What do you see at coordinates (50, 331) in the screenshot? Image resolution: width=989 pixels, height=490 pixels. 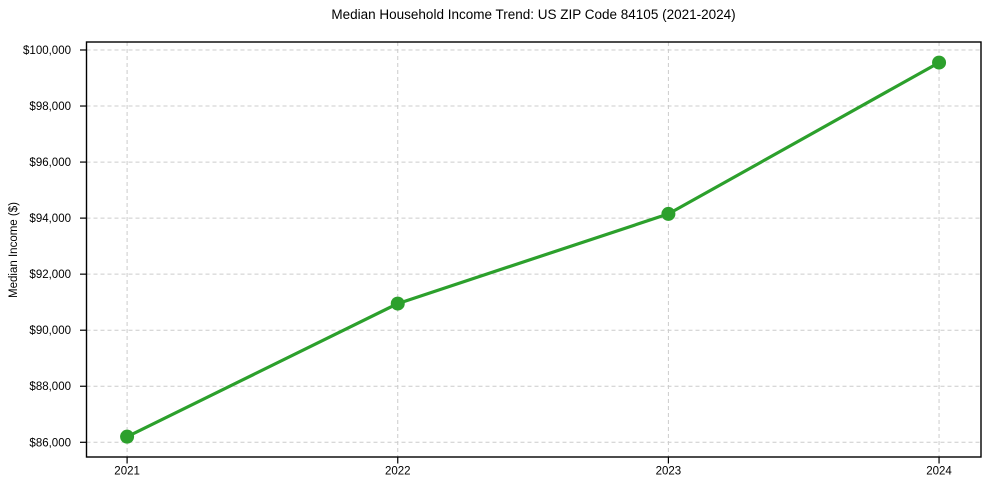 I see `y-tick-label: $90,000` at bounding box center [50, 331].